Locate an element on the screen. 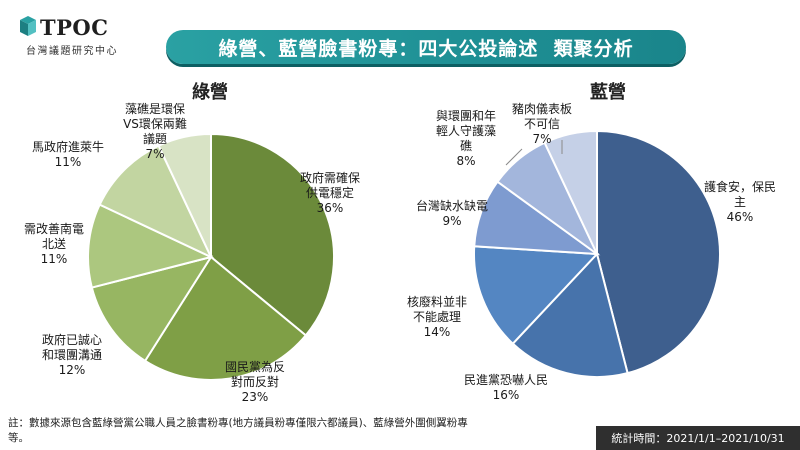  green-slice-label-6: 藻礁是環保 VS環保兩難議題 7% is located at coordinates (155, 131).